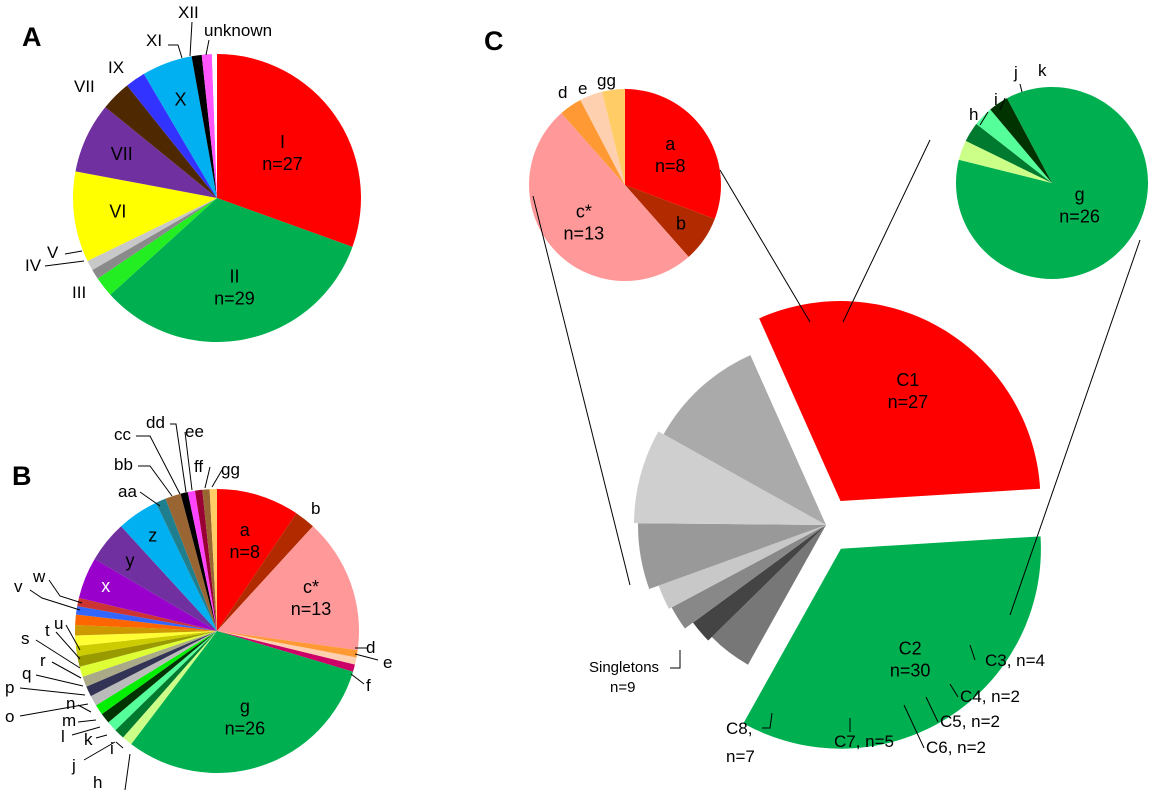 This screenshot has width=1154, height=800. I want to click on pie-b-slice-count-1: n=8, so click(245, 552).